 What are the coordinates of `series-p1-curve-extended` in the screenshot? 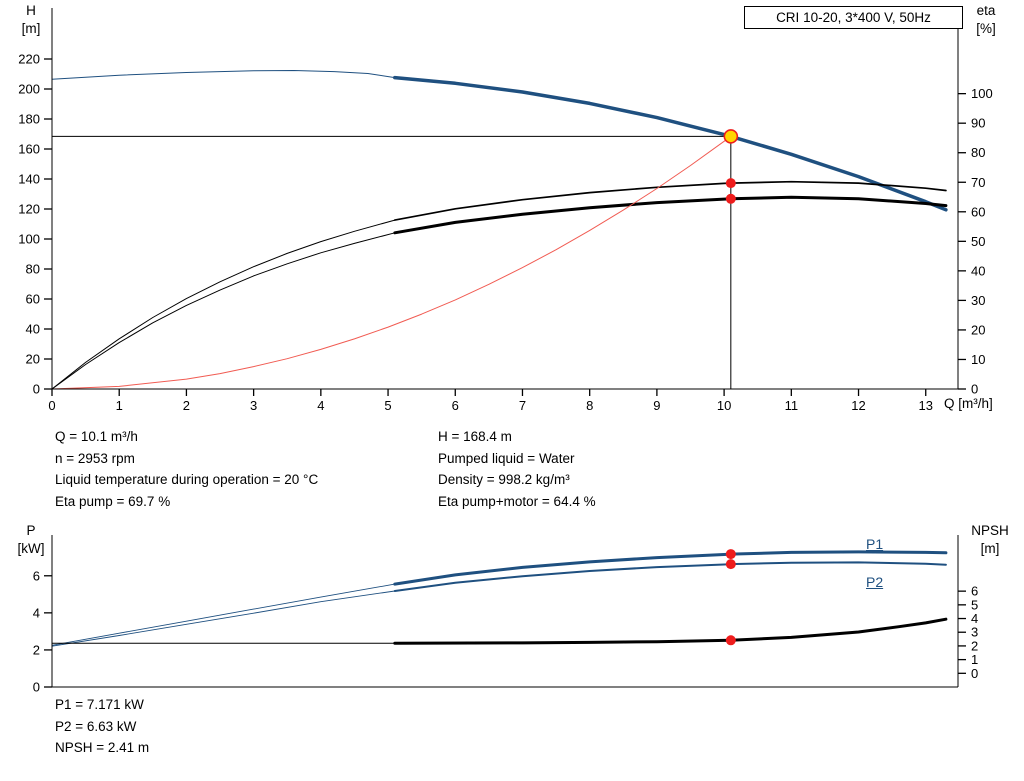 It's located at (223, 614).